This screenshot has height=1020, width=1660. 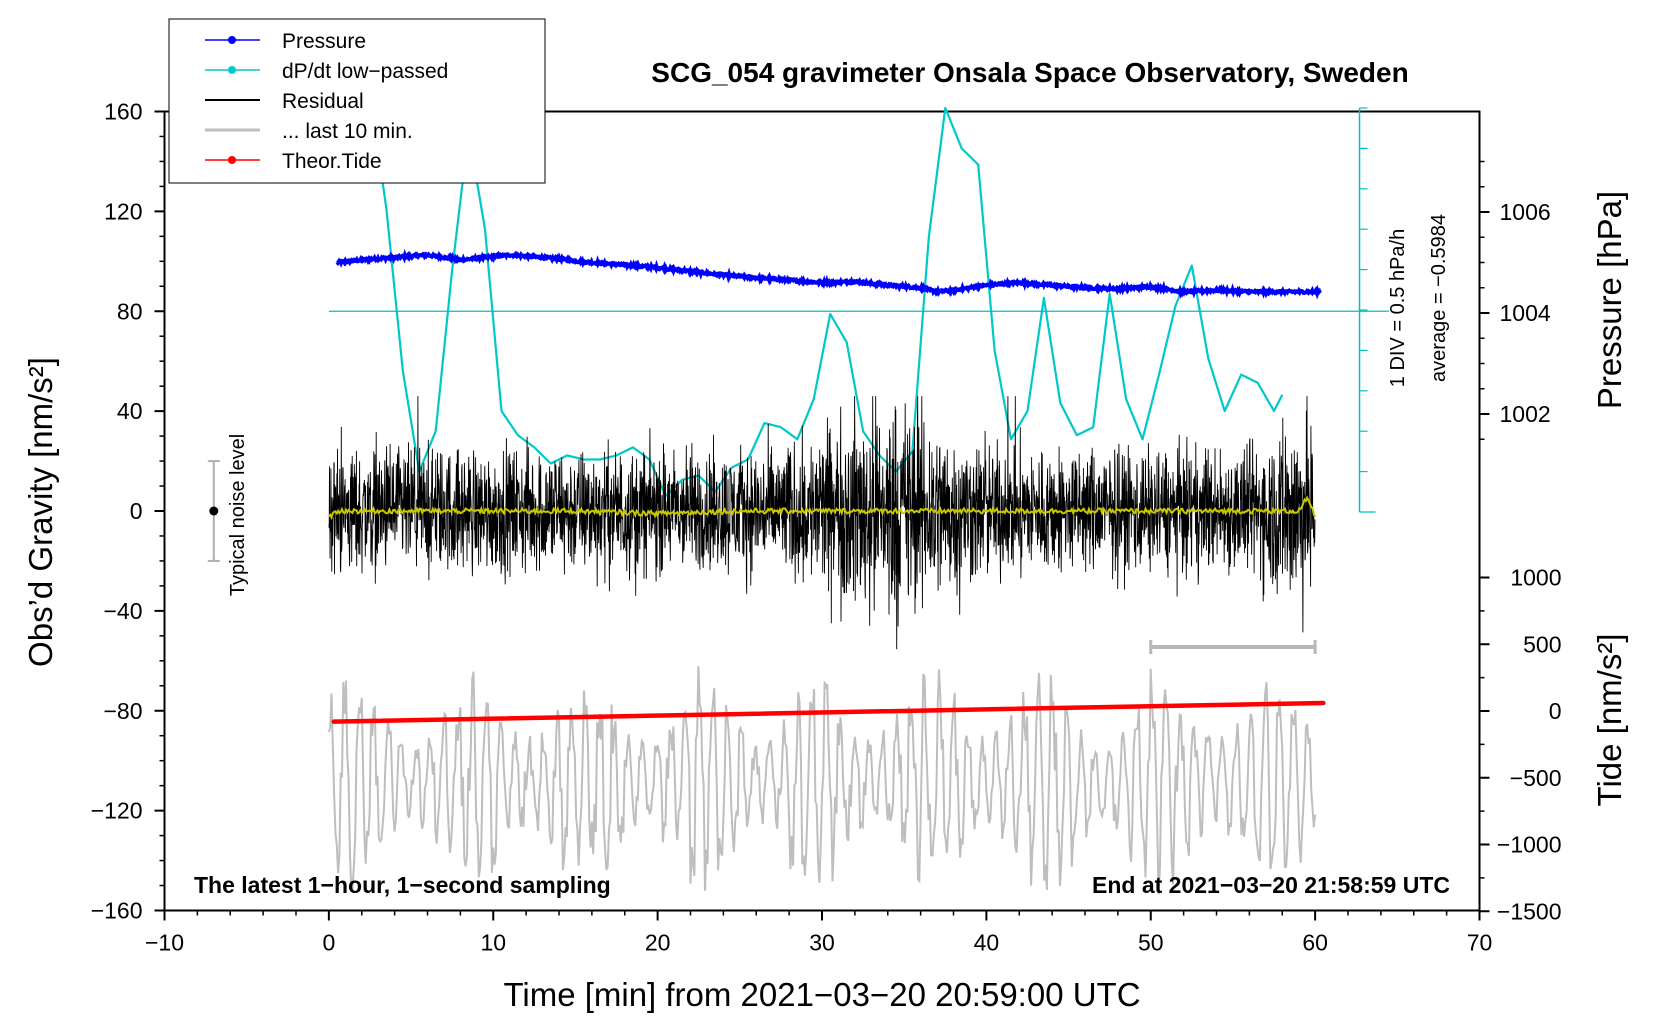 What do you see at coordinates (238, 515) in the screenshot?
I see `noise-level-label: Typical noise level` at bounding box center [238, 515].